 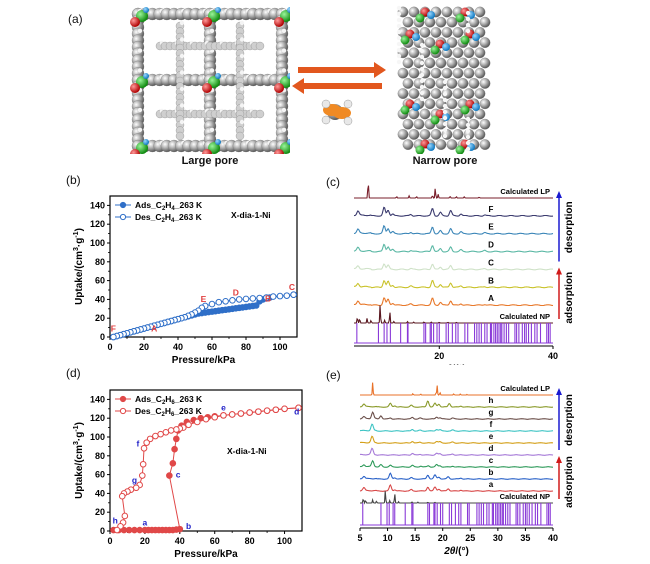 I want to click on trace-label: d, so click(x=491, y=448).